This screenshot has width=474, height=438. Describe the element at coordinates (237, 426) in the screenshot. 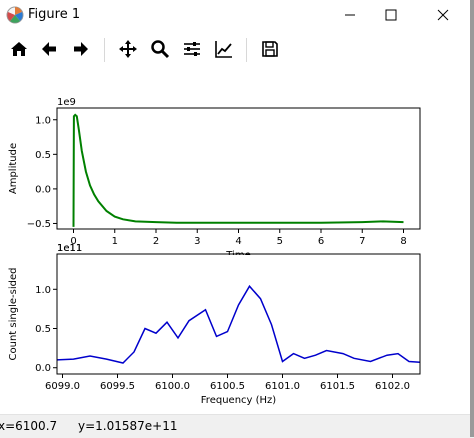

I see `status-bar: x=6100.7 y=1.01587e+11` at that location.